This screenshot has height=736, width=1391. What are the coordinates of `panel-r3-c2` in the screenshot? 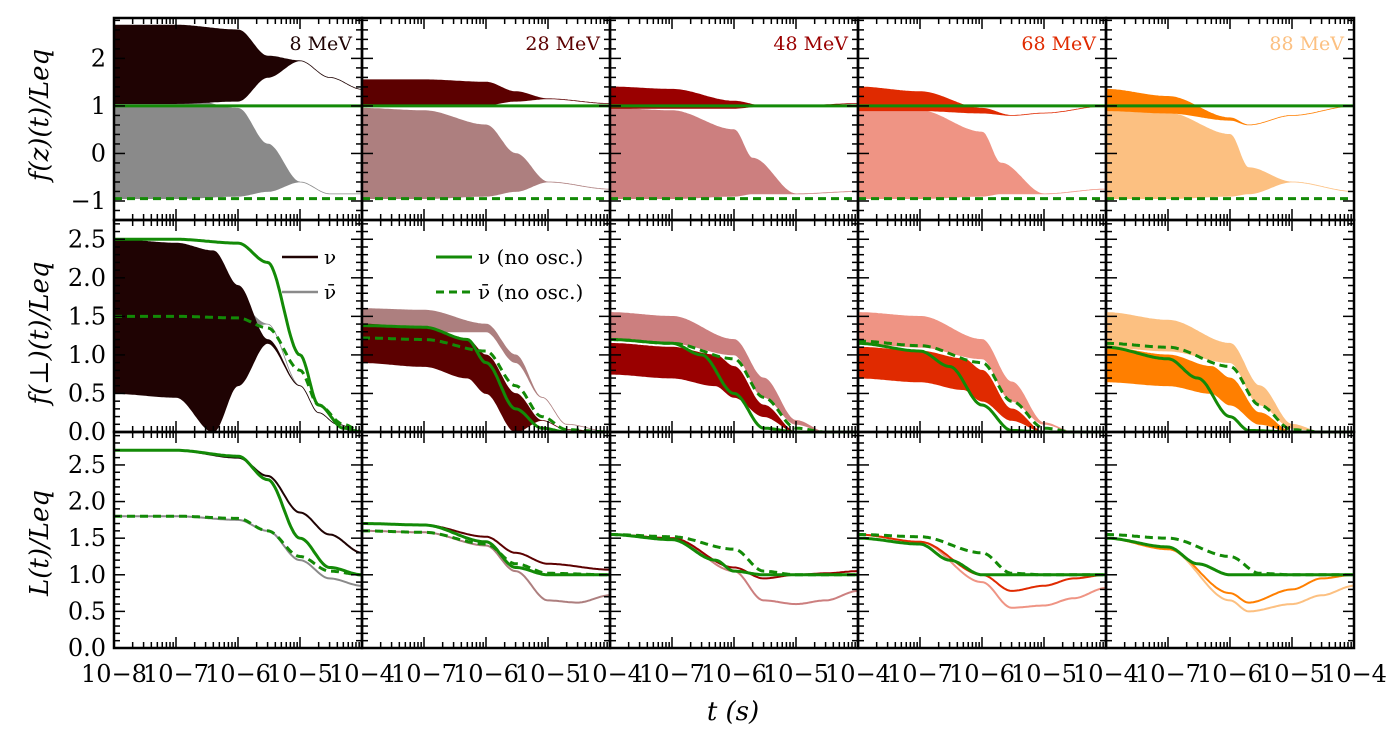 It's located at (486, 540).